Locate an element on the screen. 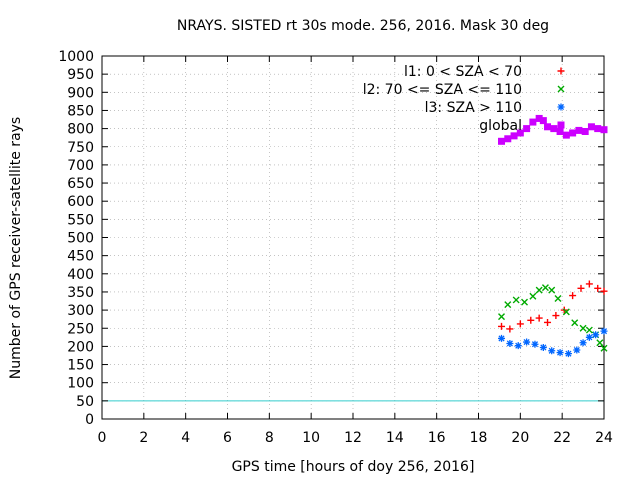  x-tick-label: 16 is located at coordinates (437, 438).